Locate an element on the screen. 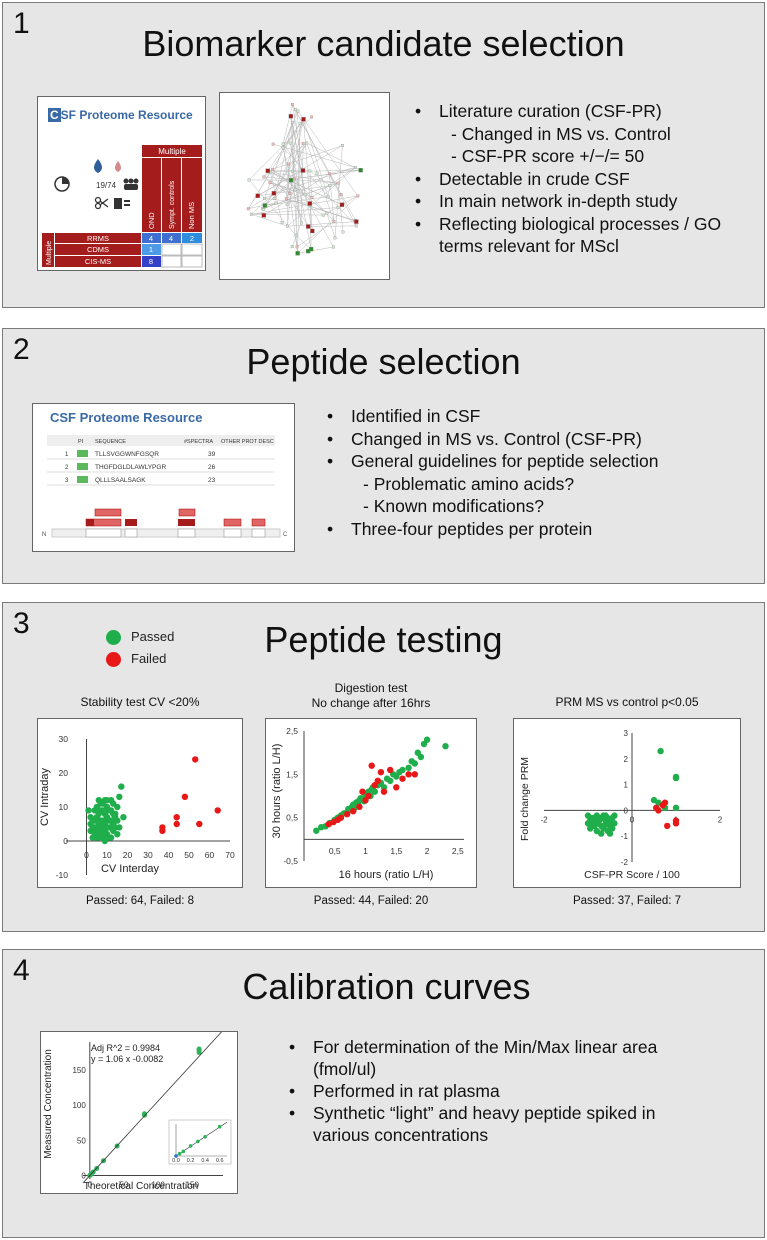 This screenshot has height=1240, width=767. x-tick-label: 0 is located at coordinates (632, 819).